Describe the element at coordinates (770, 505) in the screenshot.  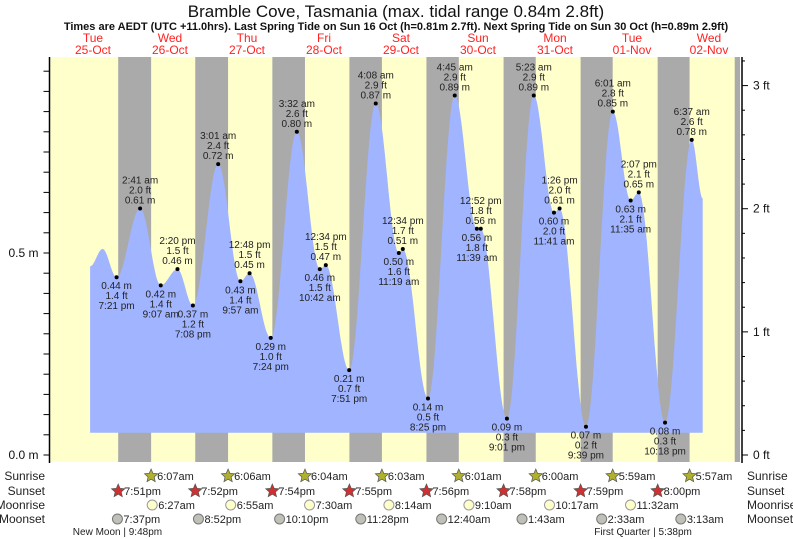
I see `row-label-right-moonrise: Moonrise` at that location.